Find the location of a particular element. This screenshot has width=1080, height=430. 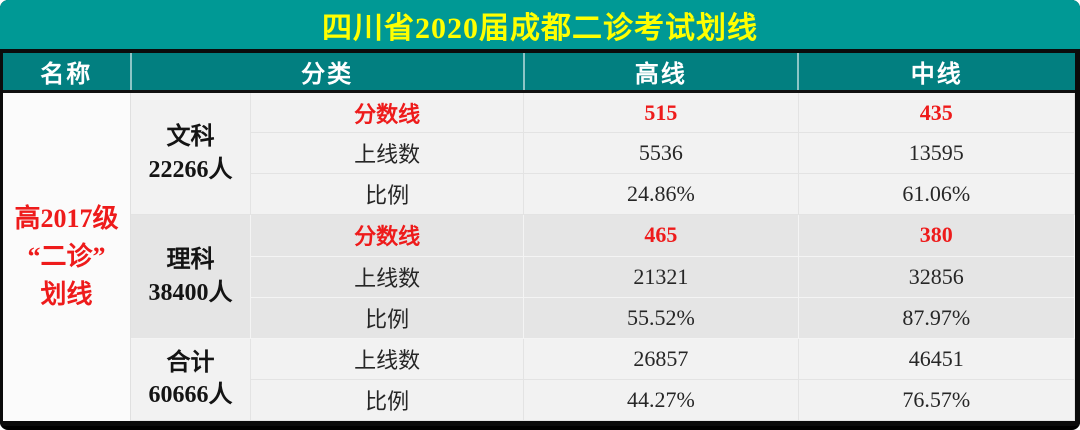

subject-cell-science: 理科 38400人 is located at coordinates (190, 276).